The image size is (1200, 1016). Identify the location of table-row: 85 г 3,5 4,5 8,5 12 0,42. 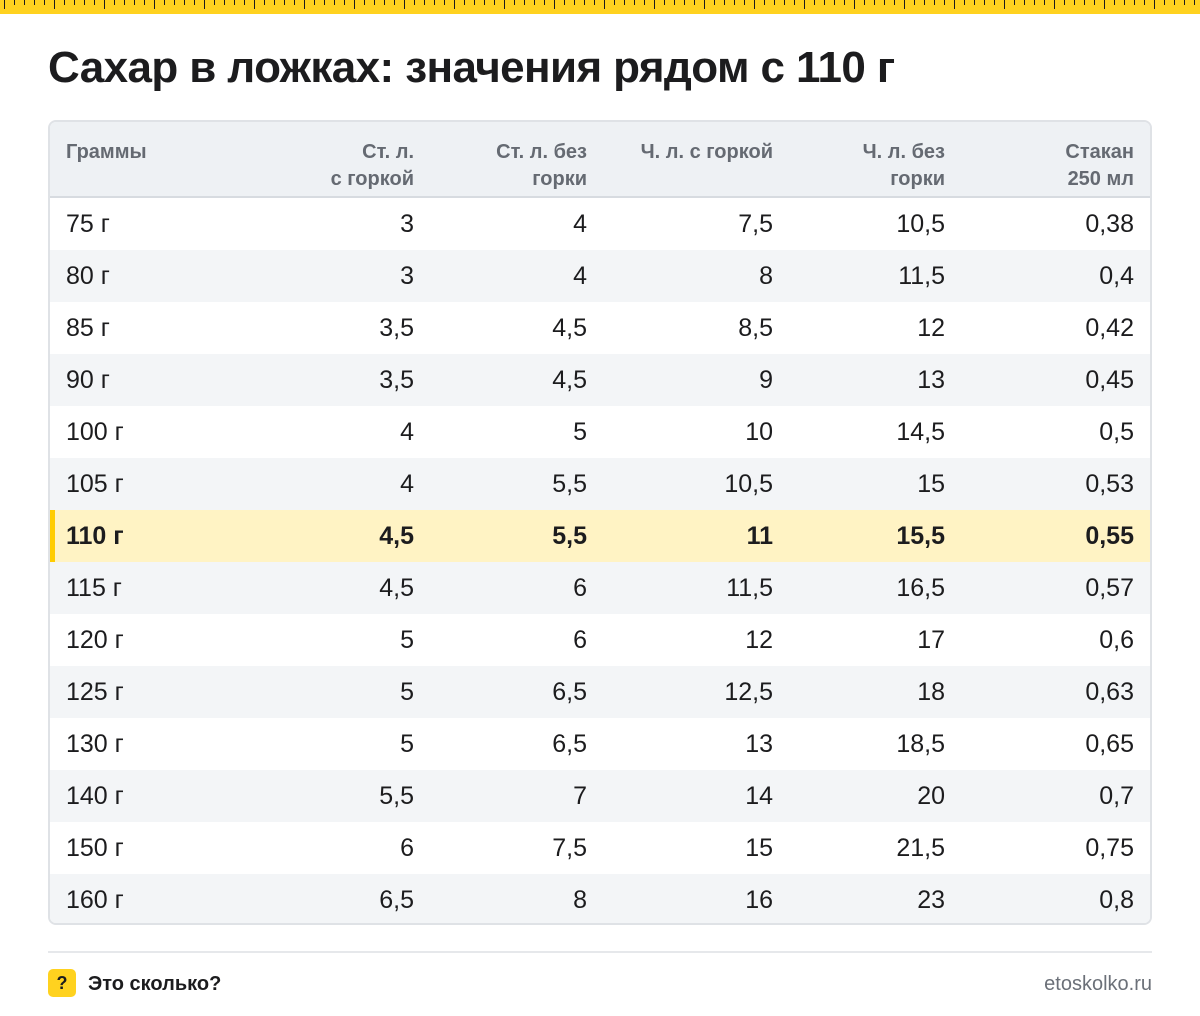
(600, 328).